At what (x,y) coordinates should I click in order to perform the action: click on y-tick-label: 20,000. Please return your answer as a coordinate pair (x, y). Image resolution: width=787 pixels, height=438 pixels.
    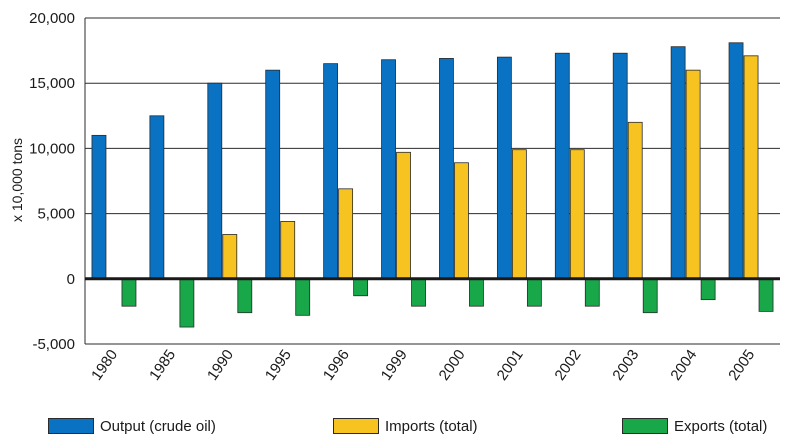
    Looking at the image, I should click on (52, 18).